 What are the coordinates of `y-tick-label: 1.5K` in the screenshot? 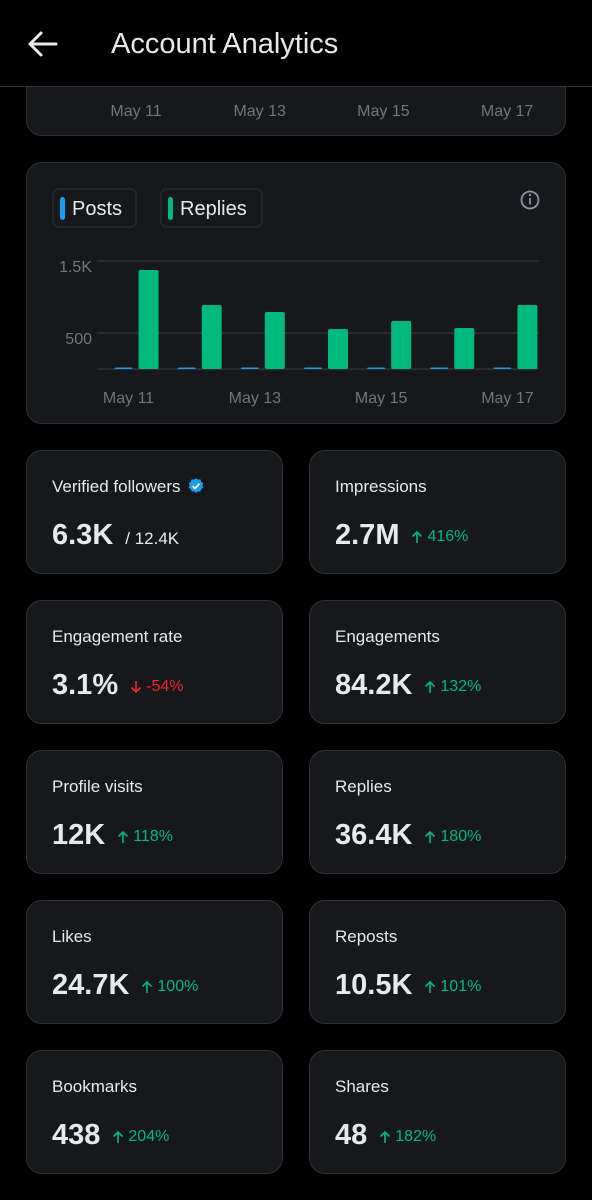 It's located at (75, 267).